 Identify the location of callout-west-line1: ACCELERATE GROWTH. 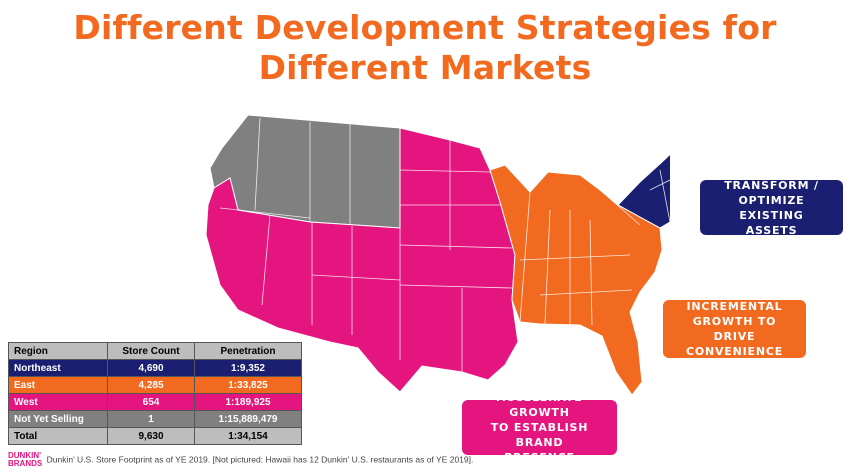
(539, 405).